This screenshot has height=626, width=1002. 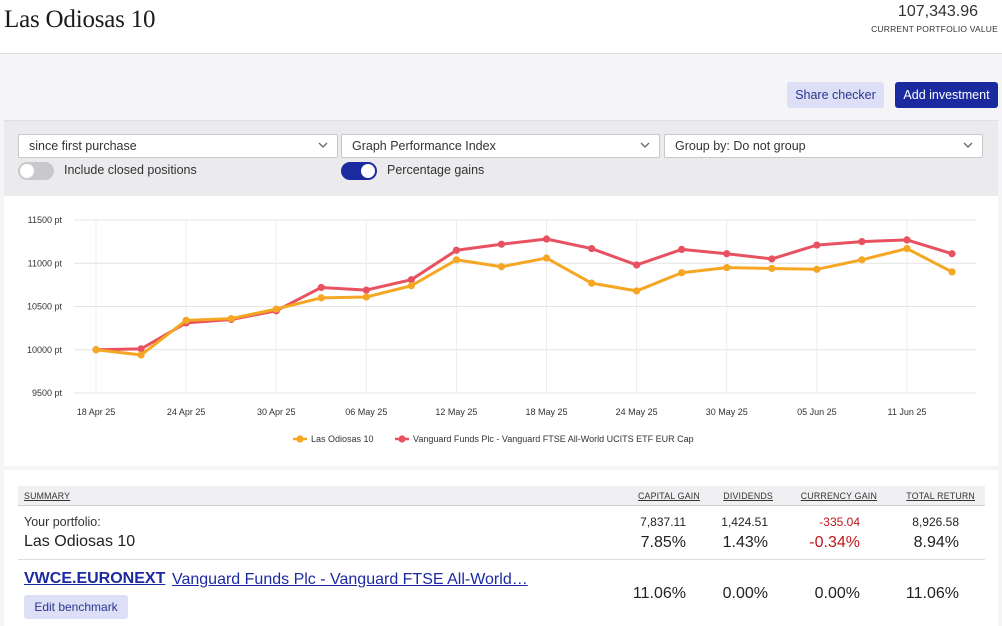 What do you see at coordinates (663, 542) in the screenshot?
I see `portfolio-capital-gain-pct: 7.85%` at bounding box center [663, 542].